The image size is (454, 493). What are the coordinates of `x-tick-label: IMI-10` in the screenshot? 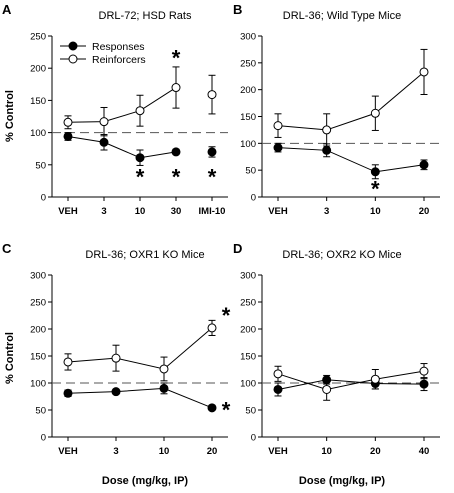 It's located at (212, 211).